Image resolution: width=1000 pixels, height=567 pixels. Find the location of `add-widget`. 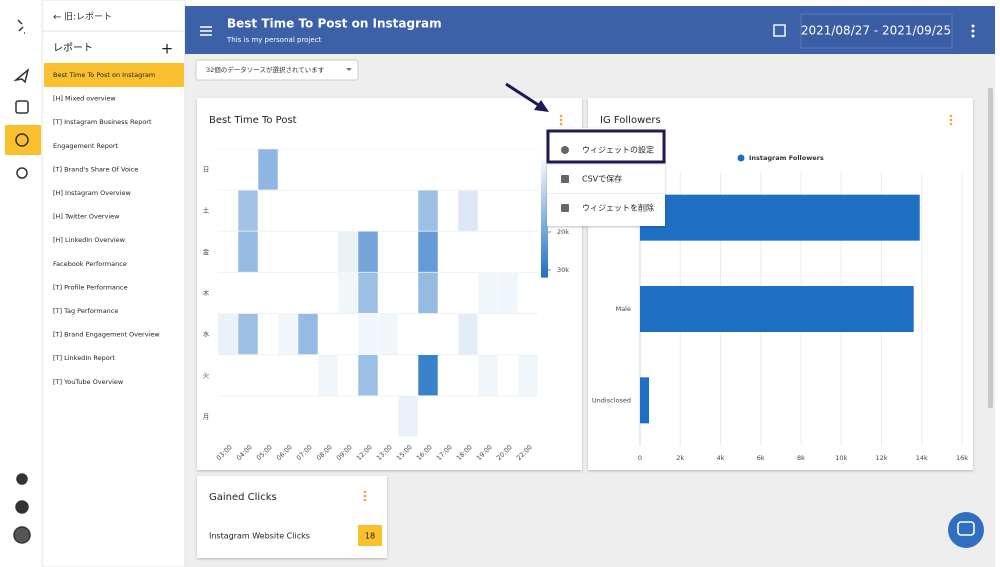

add-widget is located at coordinates (779, 30).